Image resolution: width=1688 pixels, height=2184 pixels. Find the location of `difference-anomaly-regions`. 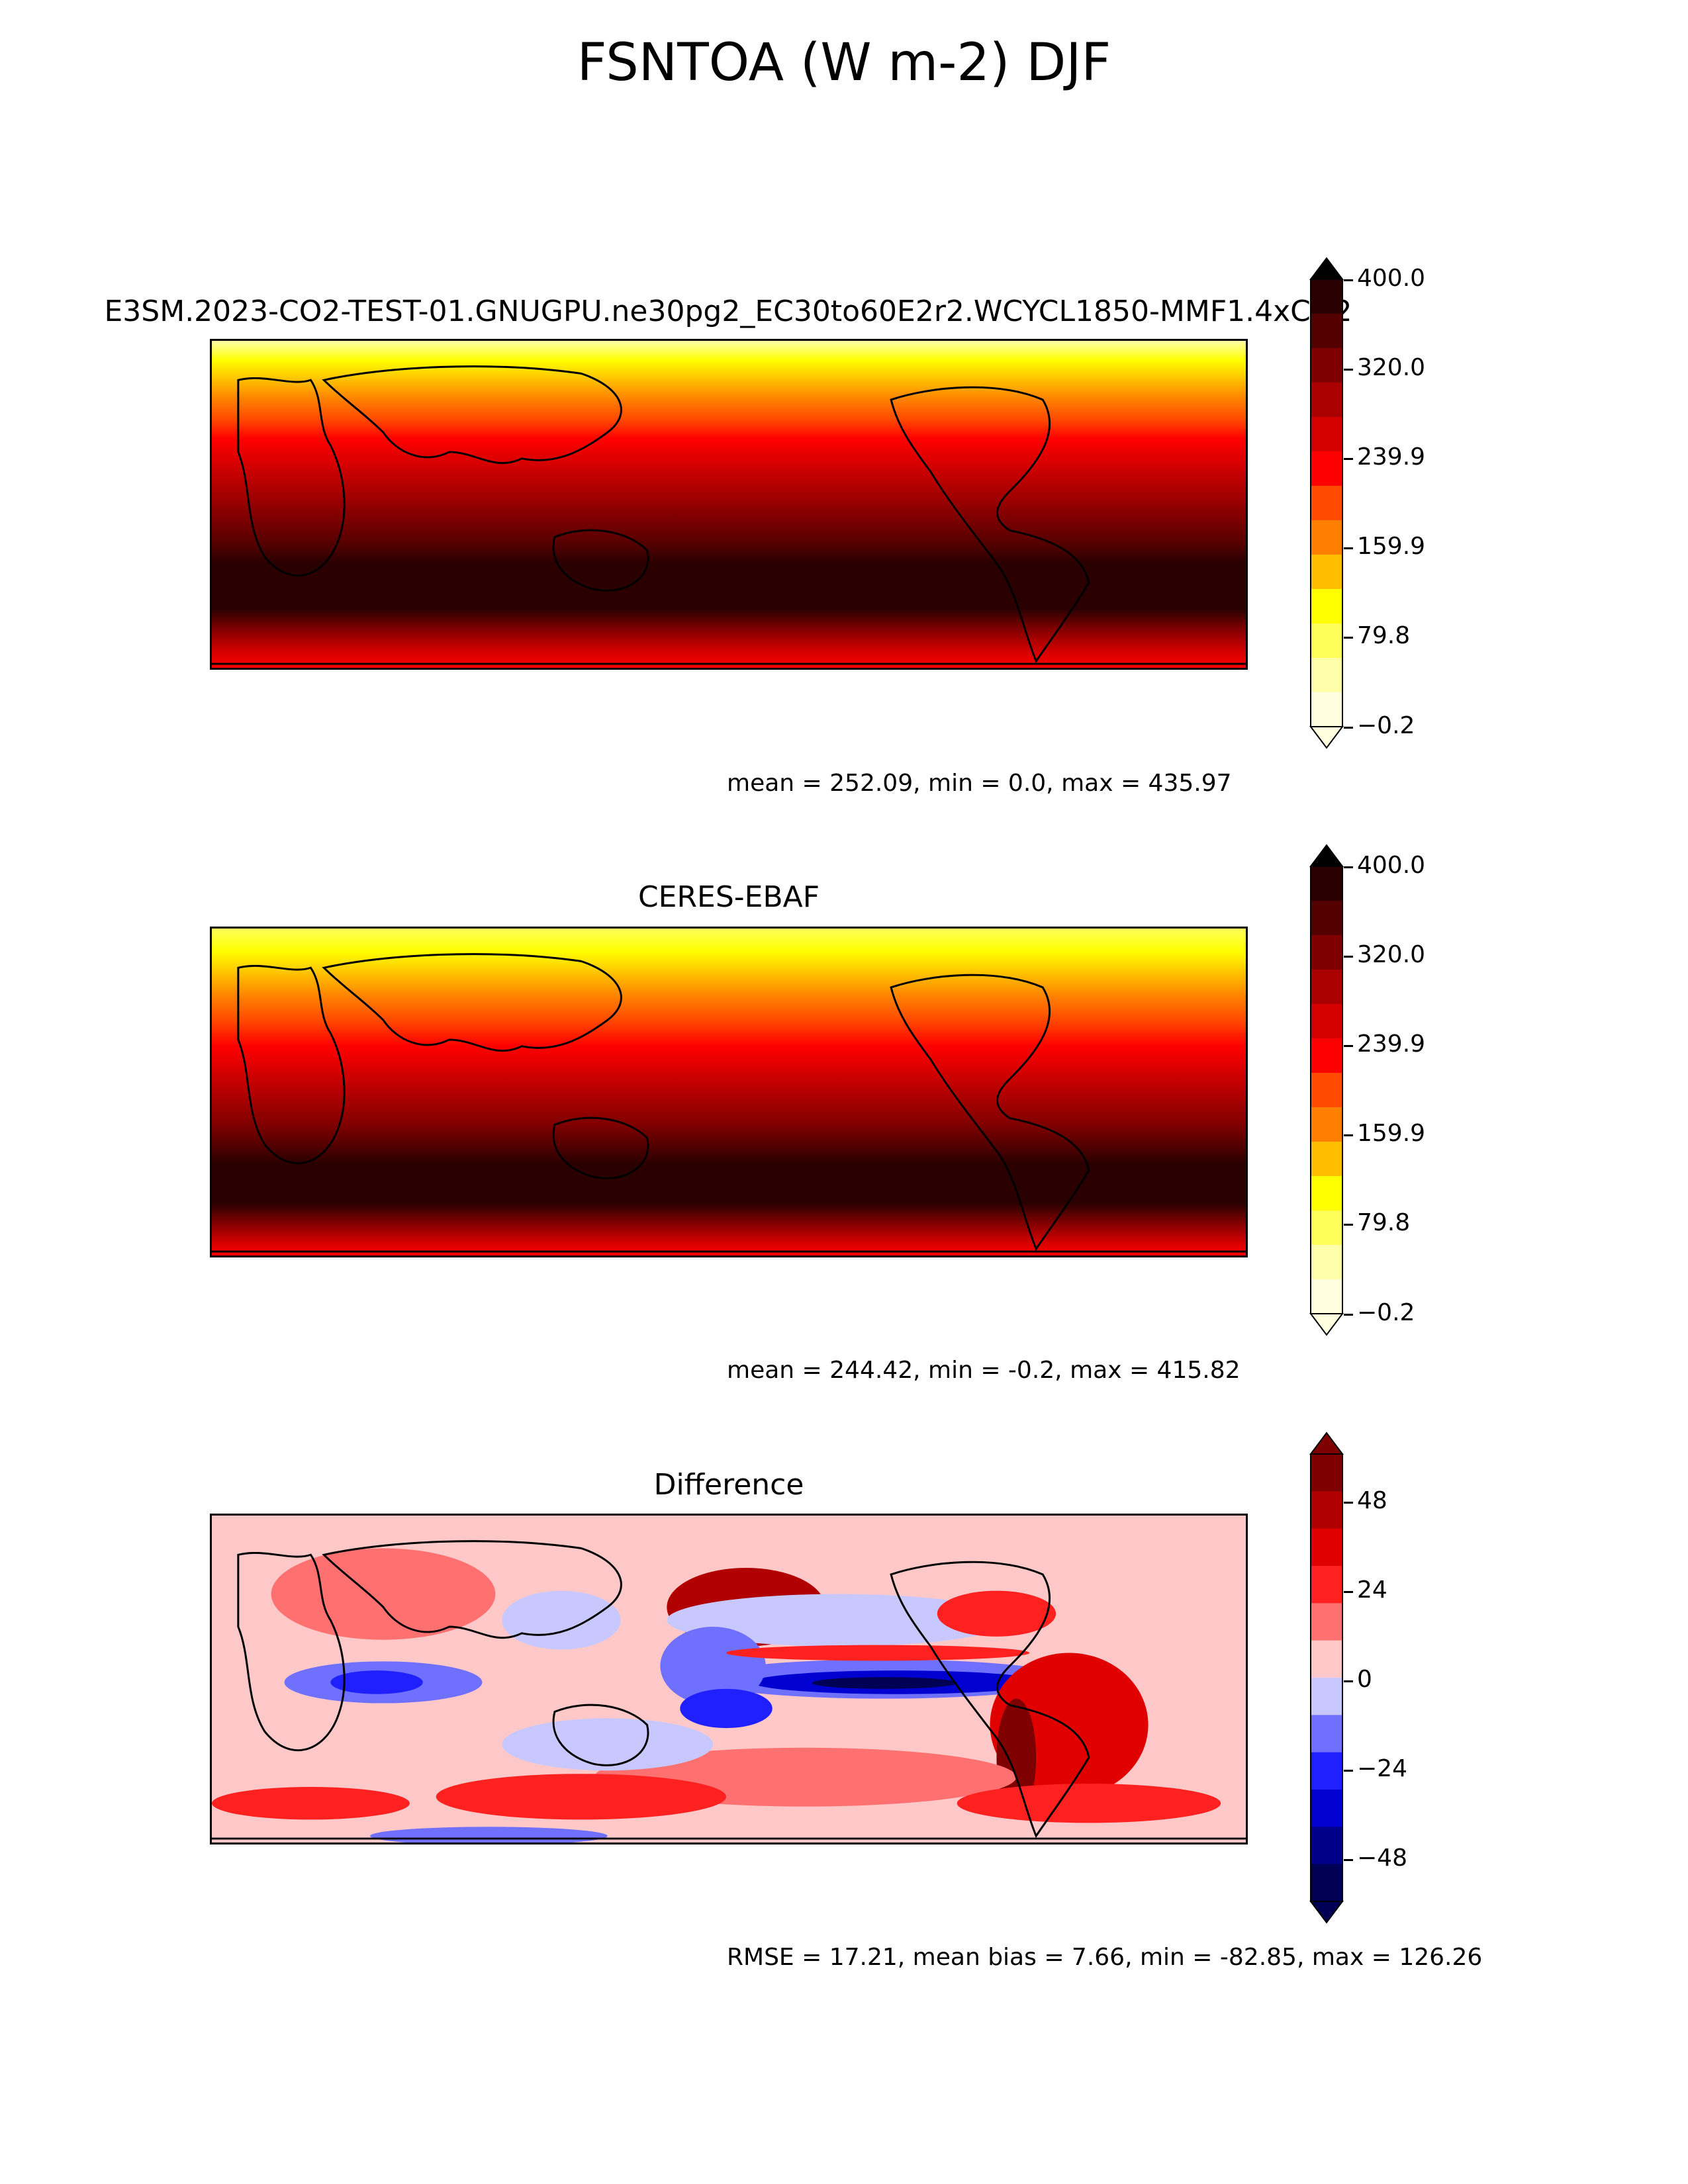

difference-anomaly-regions is located at coordinates (716, 1695).